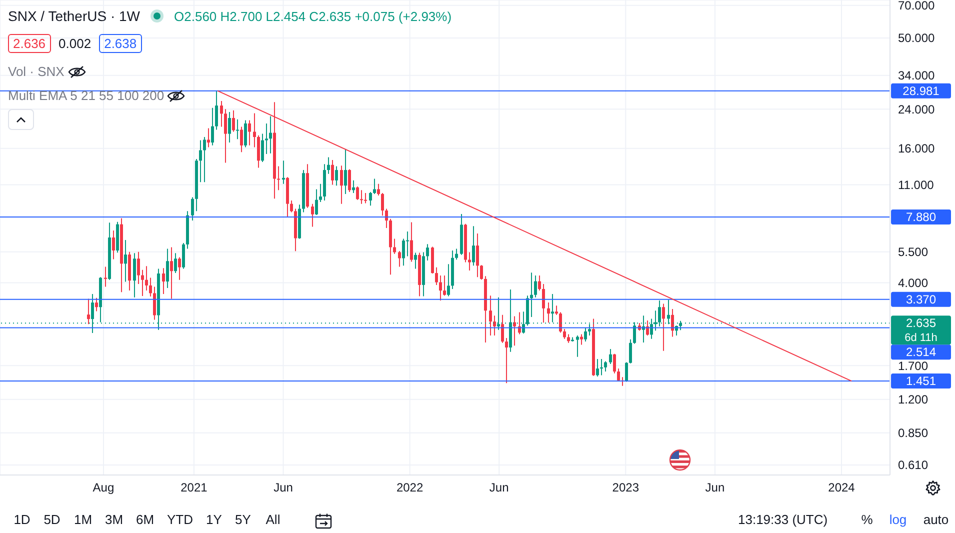 The height and width of the screenshot is (533, 955). I want to click on y-tick-label: 34.000, so click(917, 75).